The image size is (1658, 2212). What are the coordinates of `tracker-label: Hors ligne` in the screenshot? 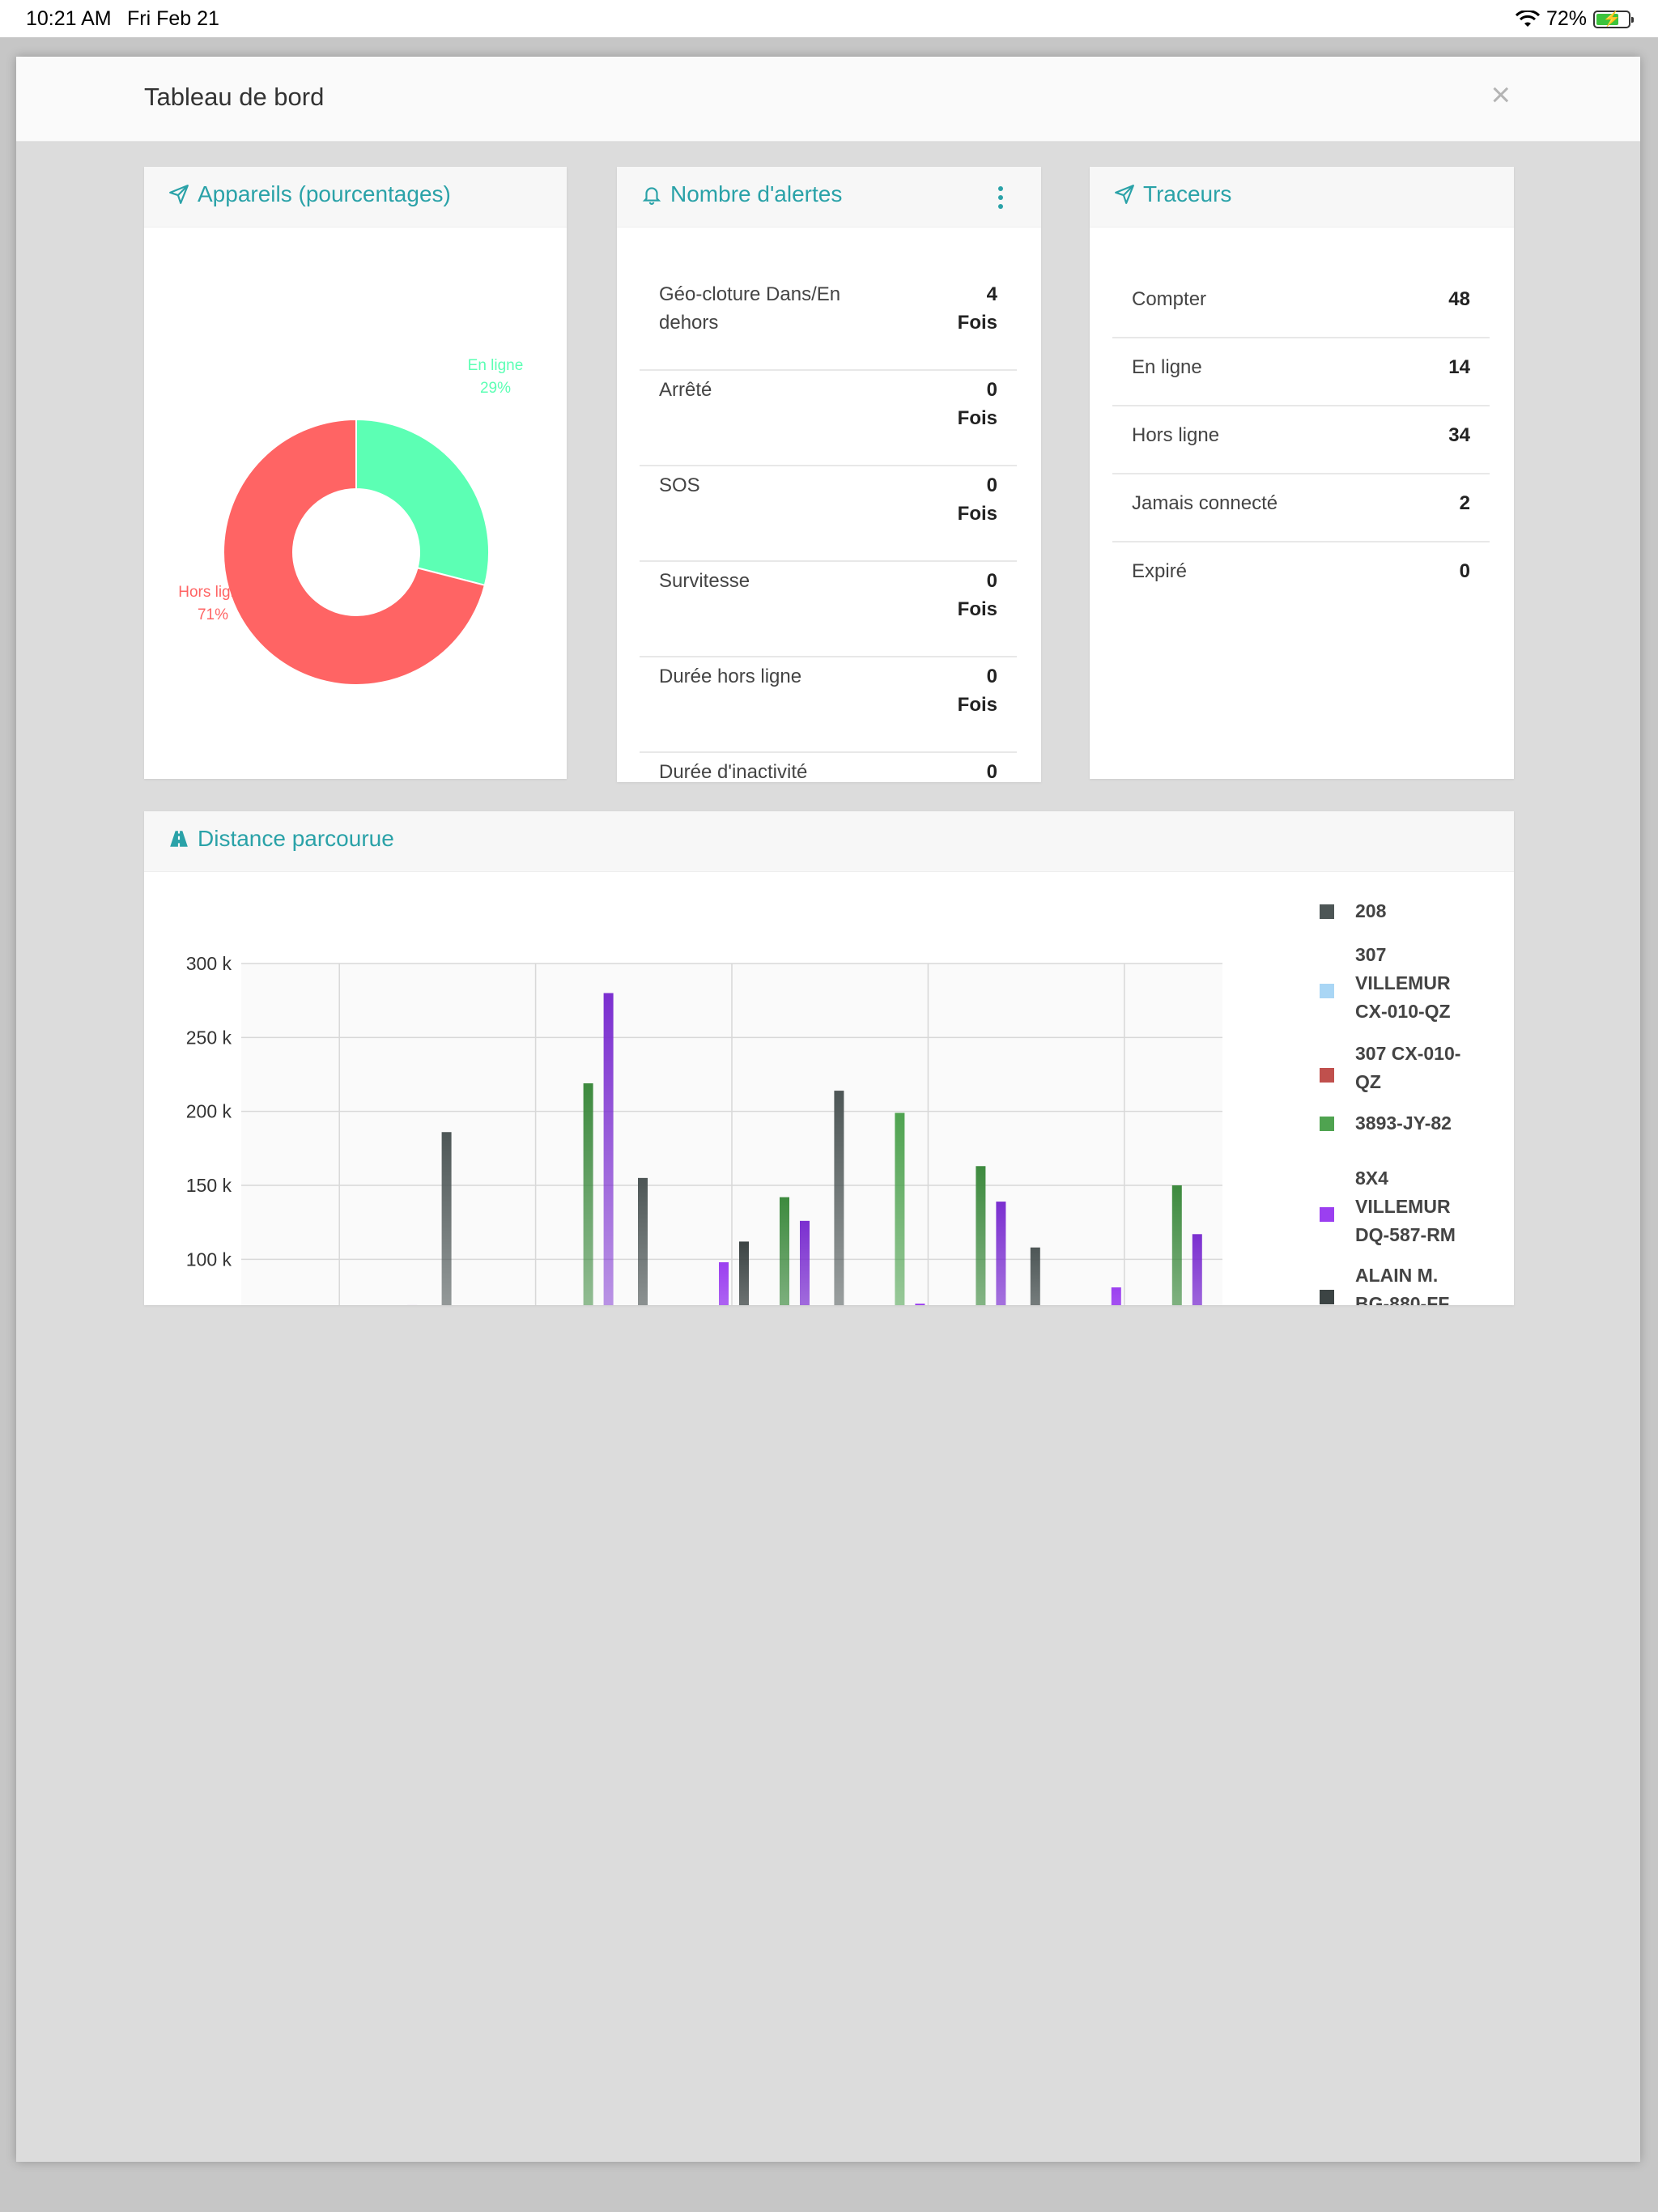 It's located at (1176, 435).